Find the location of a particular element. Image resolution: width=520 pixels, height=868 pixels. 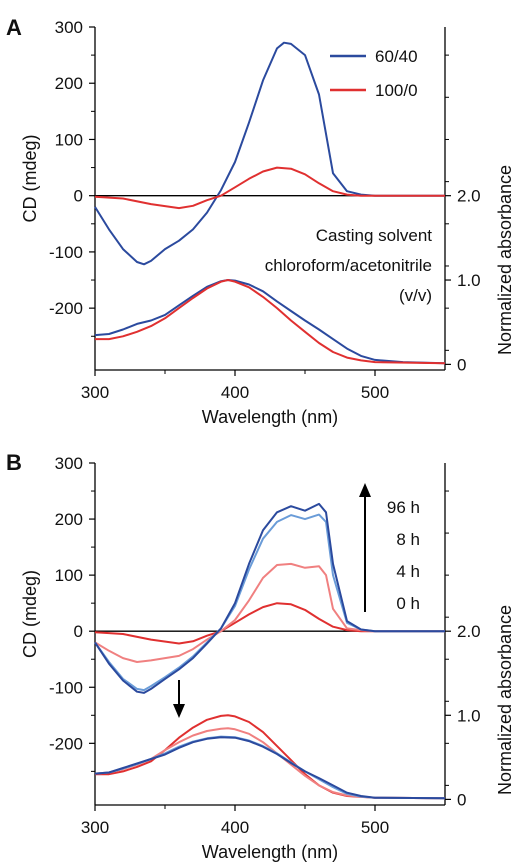

panel-b-x-tick-label: 300 is located at coordinates (95, 827).